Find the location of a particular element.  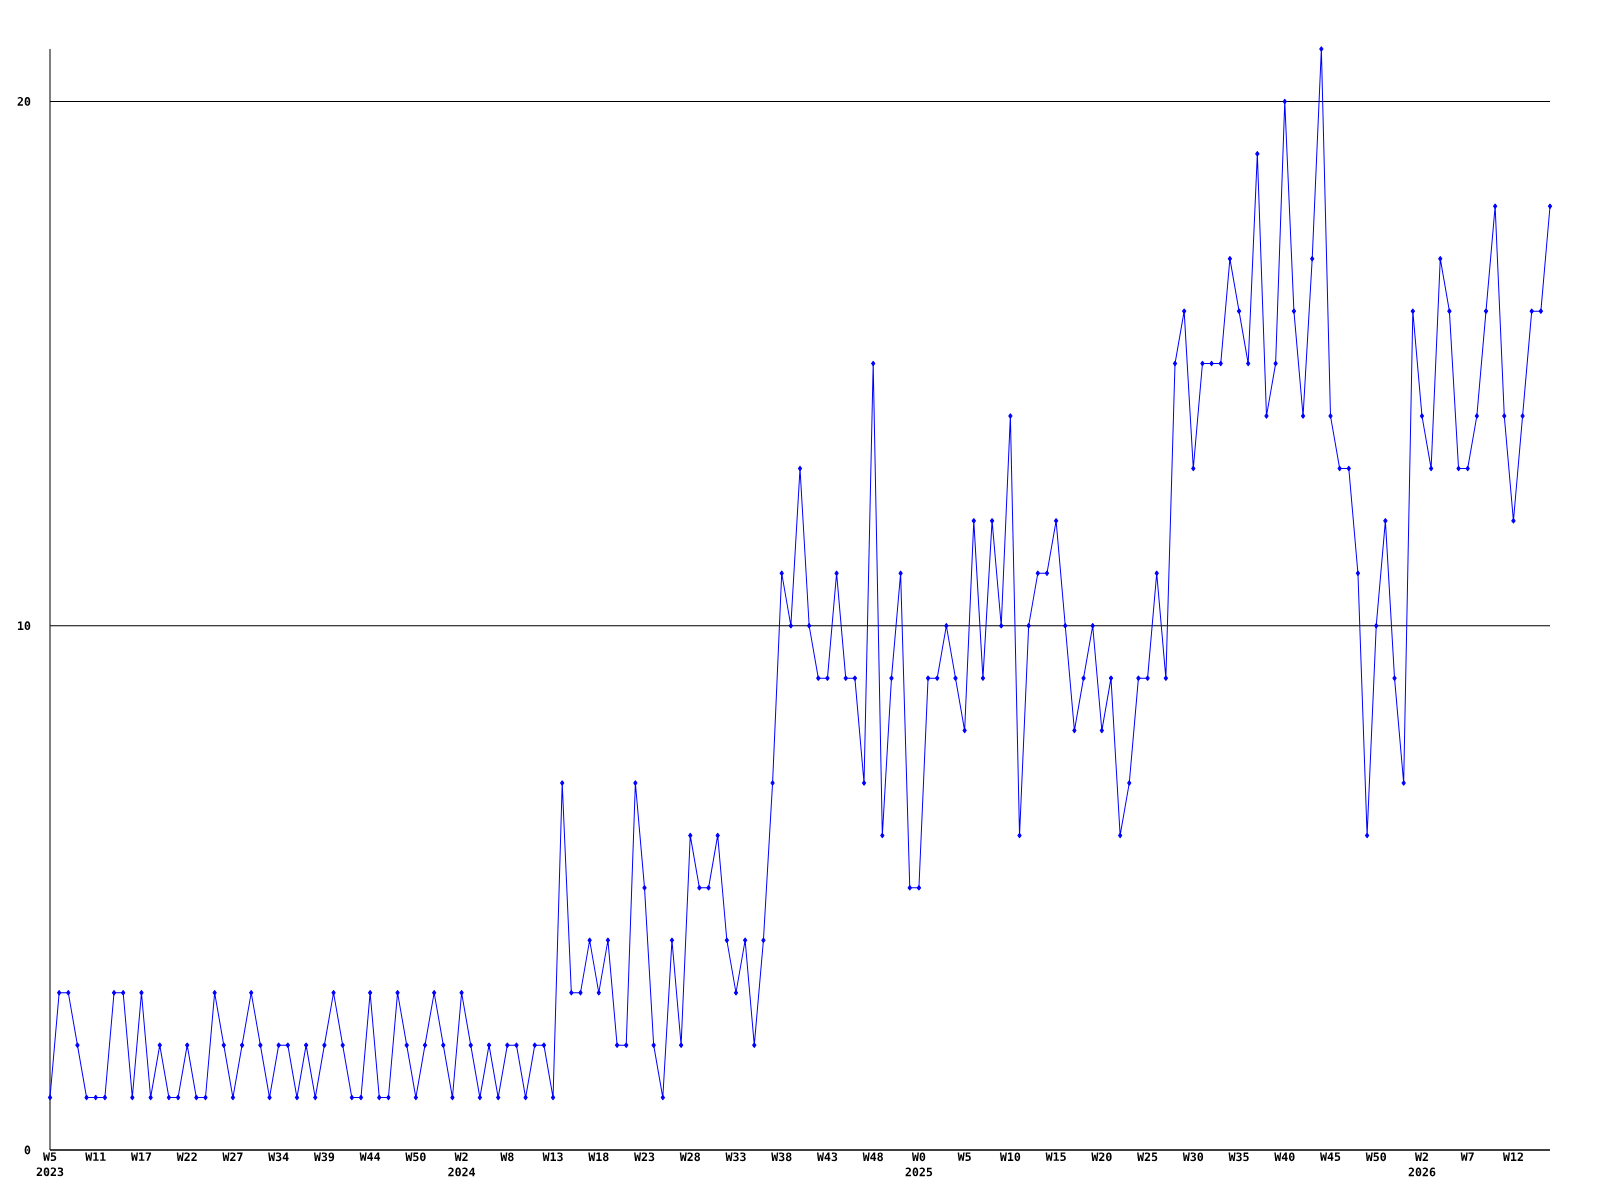

x-tick-label: W2 2024 is located at coordinates (462, 1164).